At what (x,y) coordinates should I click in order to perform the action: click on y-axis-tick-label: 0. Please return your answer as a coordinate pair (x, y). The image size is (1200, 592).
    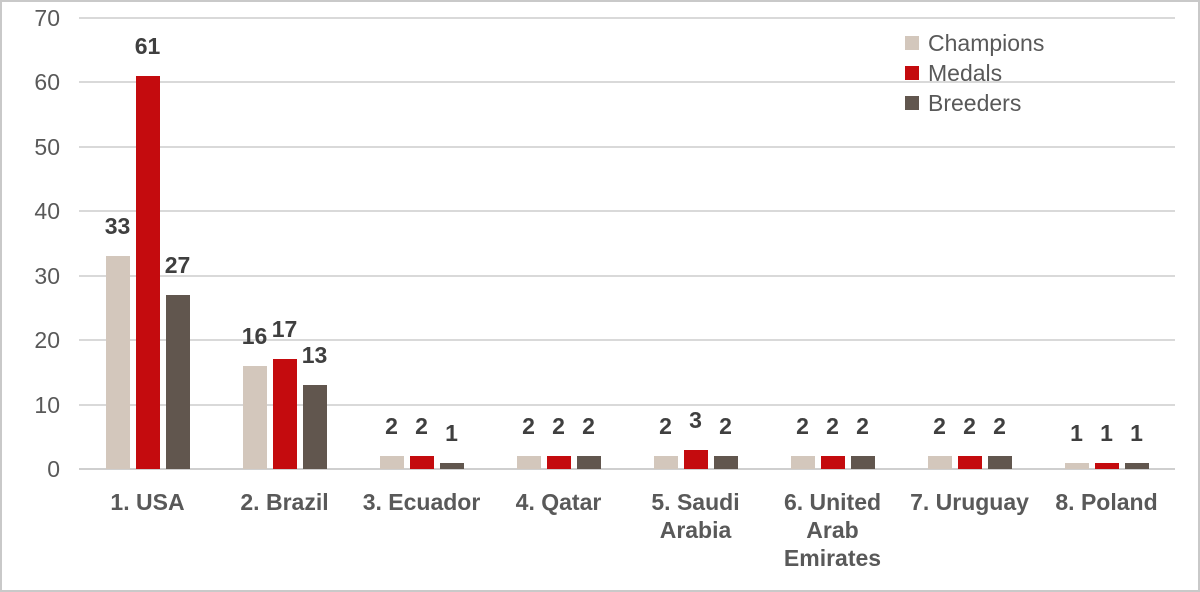
    Looking at the image, I should click on (53, 469).